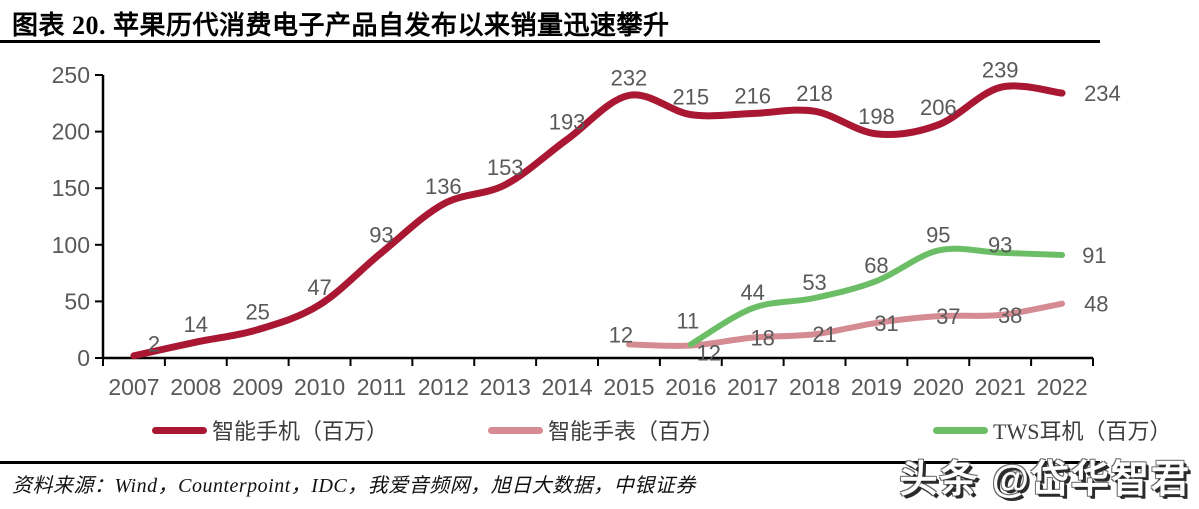 The width and height of the screenshot is (1199, 509). What do you see at coordinates (814, 387) in the screenshot?
I see `x-tick-label: 2018` at bounding box center [814, 387].